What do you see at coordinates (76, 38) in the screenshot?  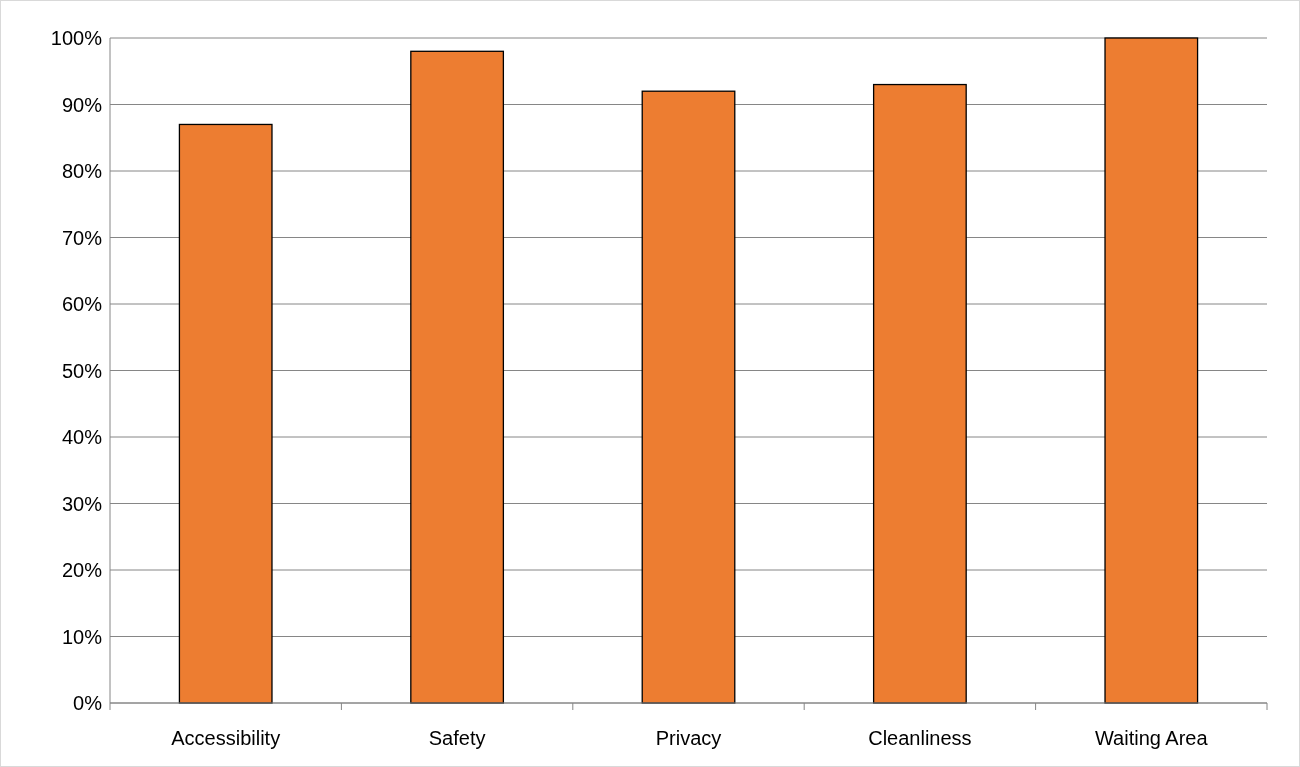 I see `y-tick-label: 100%` at bounding box center [76, 38].